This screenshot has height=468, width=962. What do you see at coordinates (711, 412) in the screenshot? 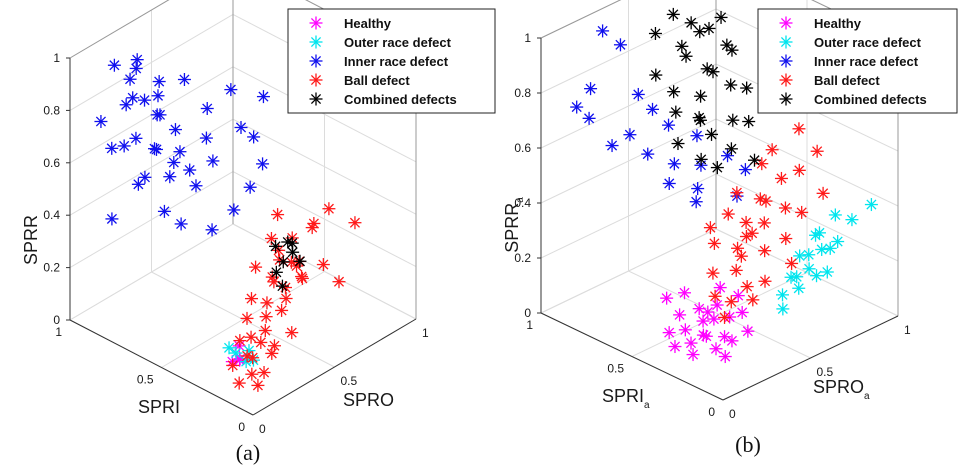
I see `panel-b-x-tick-label: 0` at bounding box center [711, 412].